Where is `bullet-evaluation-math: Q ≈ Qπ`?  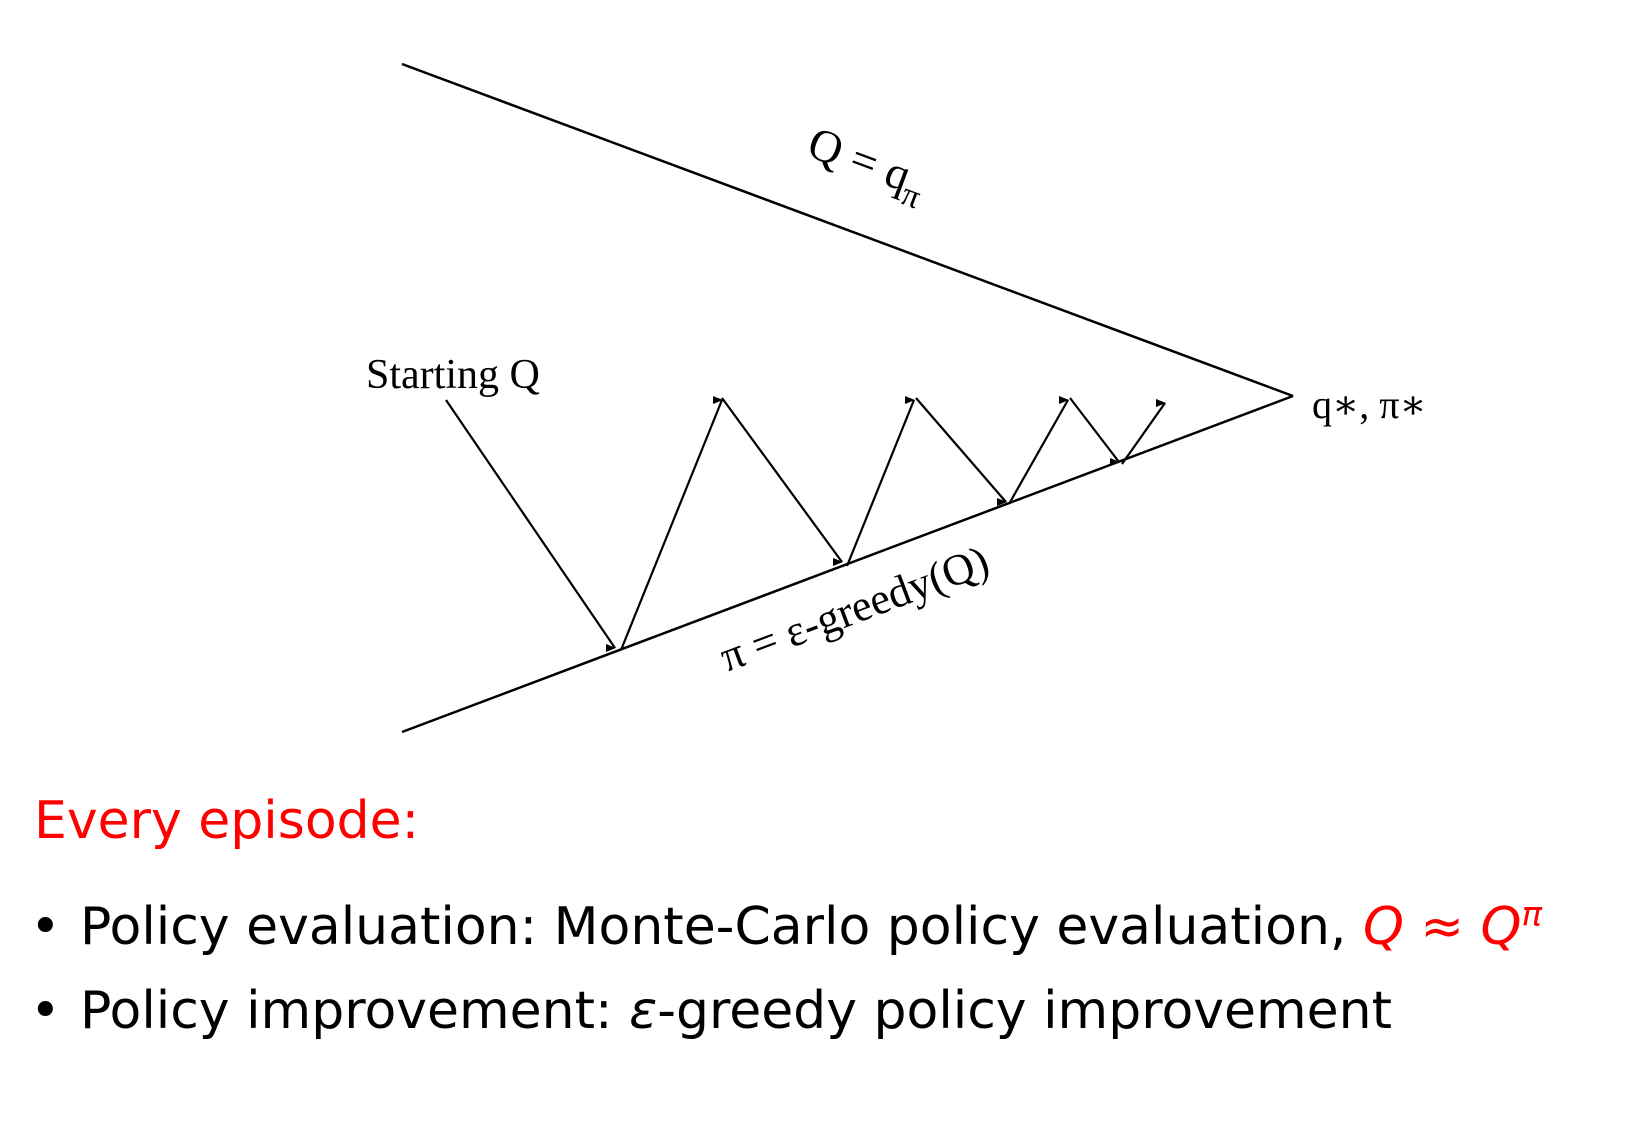
bullet-evaluation-math: Q ≈ Qπ is located at coordinates (1452, 927).